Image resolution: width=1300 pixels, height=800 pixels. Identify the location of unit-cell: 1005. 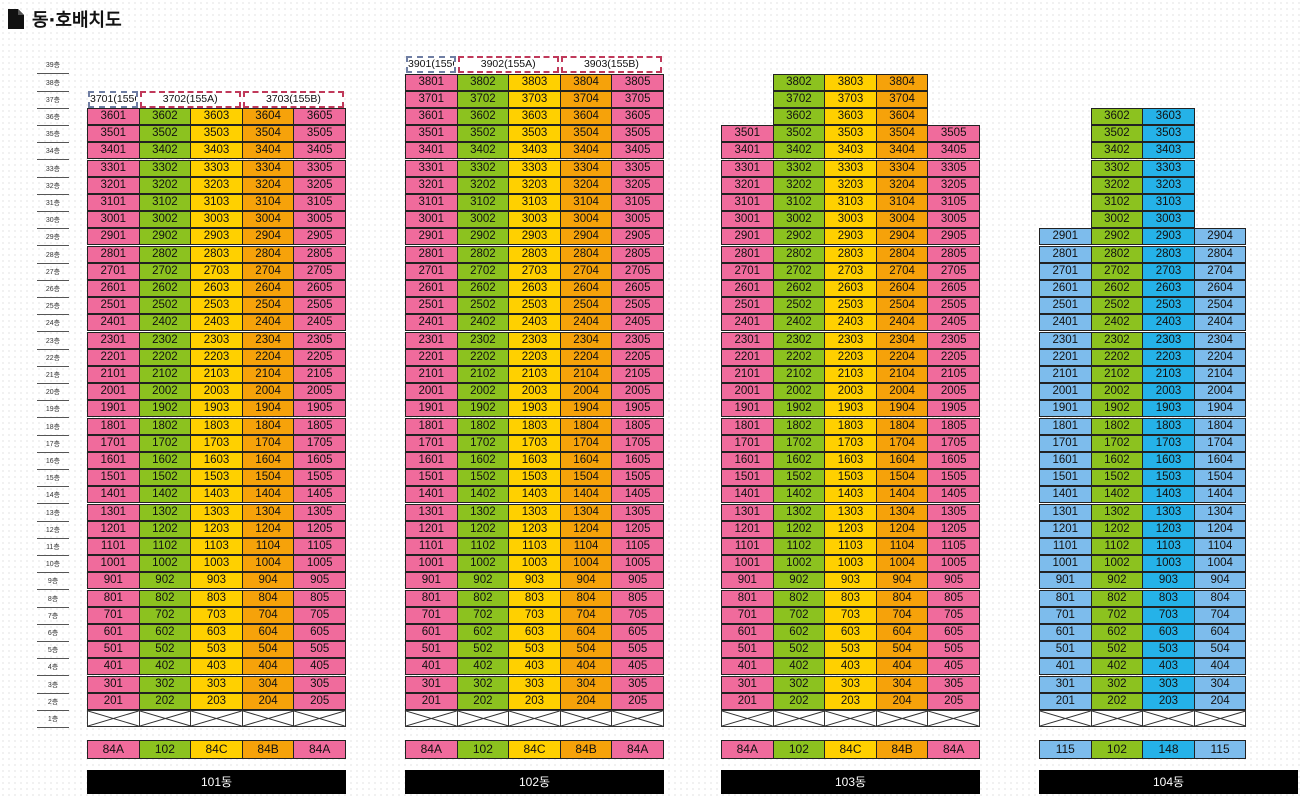
(953, 564).